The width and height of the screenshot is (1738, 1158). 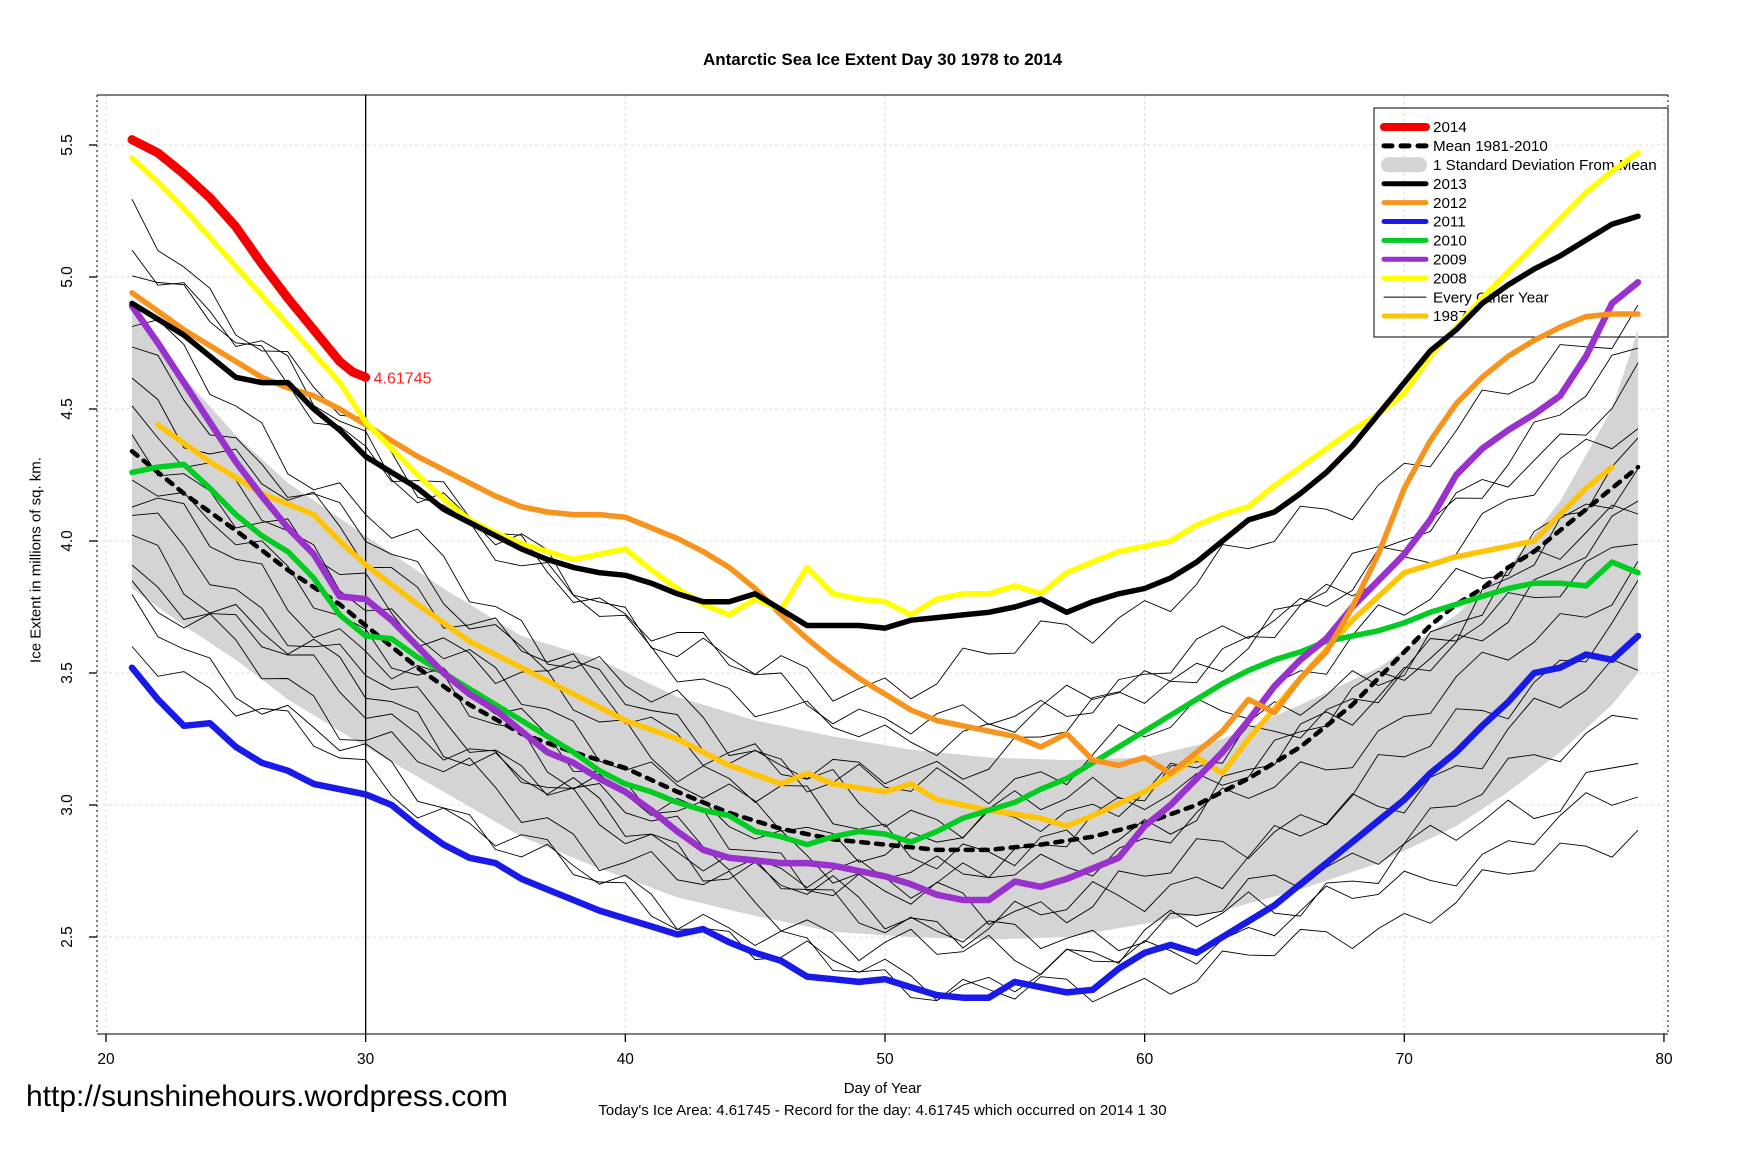 I want to click on legend-label: 1 Standard Deviation From Mean, so click(x=1545, y=165).